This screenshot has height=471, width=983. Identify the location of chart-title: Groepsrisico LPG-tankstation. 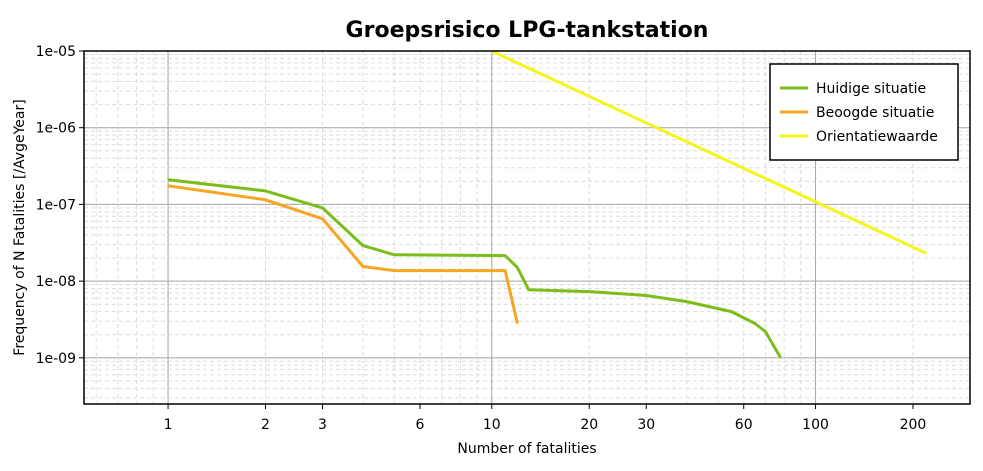
(527, 30).